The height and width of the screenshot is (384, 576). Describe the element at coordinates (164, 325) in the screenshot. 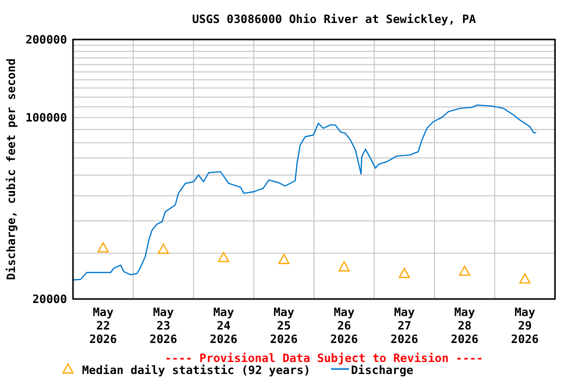

I see `x-tick-label: May 23 2026` at that location.